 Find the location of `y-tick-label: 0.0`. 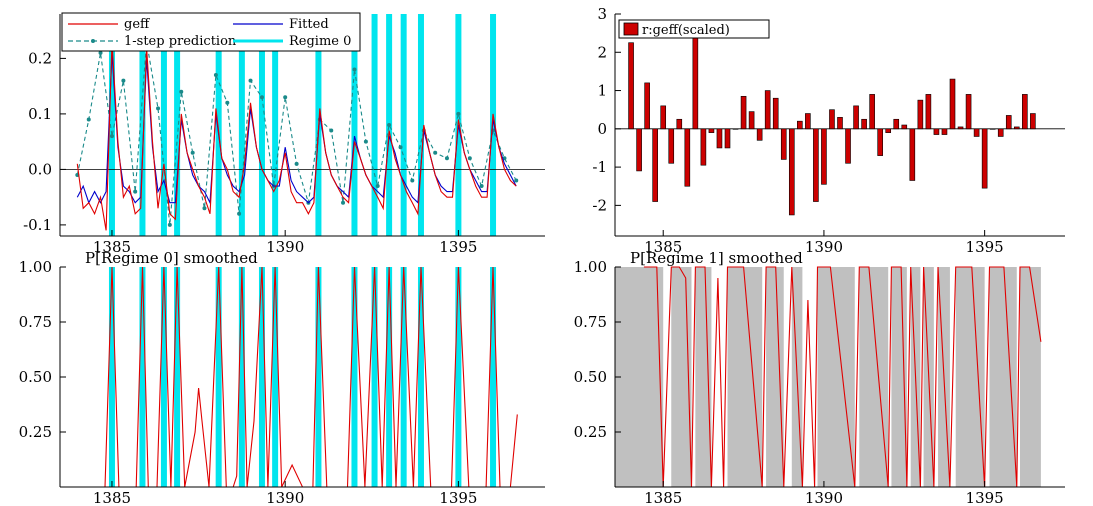

y-tick-label: 0.0 is located at coordinates (40, 169).